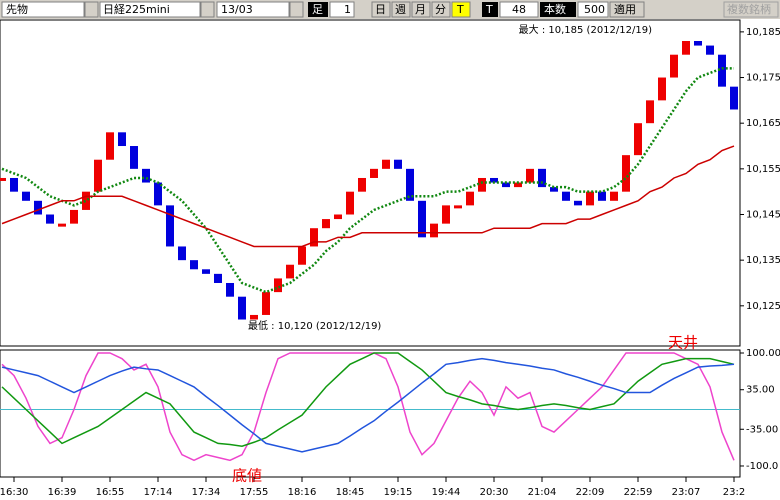 The height and width of the screenshot is (500, 780). What do you see at coordinates (237, 9) in the screenshot?
I see `contract: 13/03` at bounding box center [237, 9].